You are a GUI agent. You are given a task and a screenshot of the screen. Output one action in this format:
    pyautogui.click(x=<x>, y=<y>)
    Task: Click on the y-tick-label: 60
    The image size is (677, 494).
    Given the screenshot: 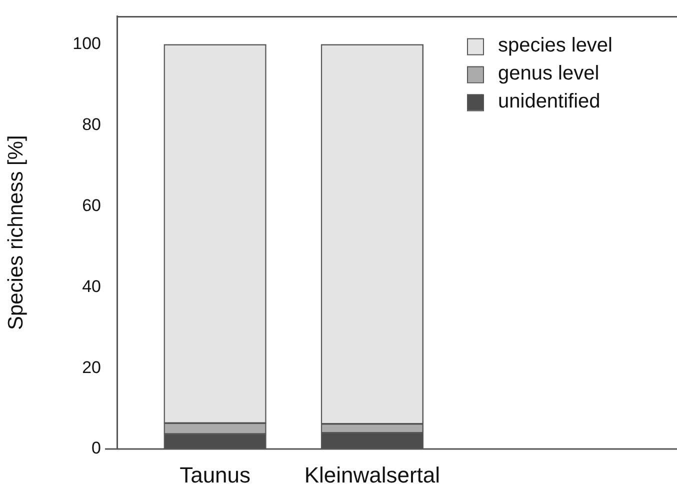 What is the action you would take?
    pyautogui.click(x=91, y=205)
    